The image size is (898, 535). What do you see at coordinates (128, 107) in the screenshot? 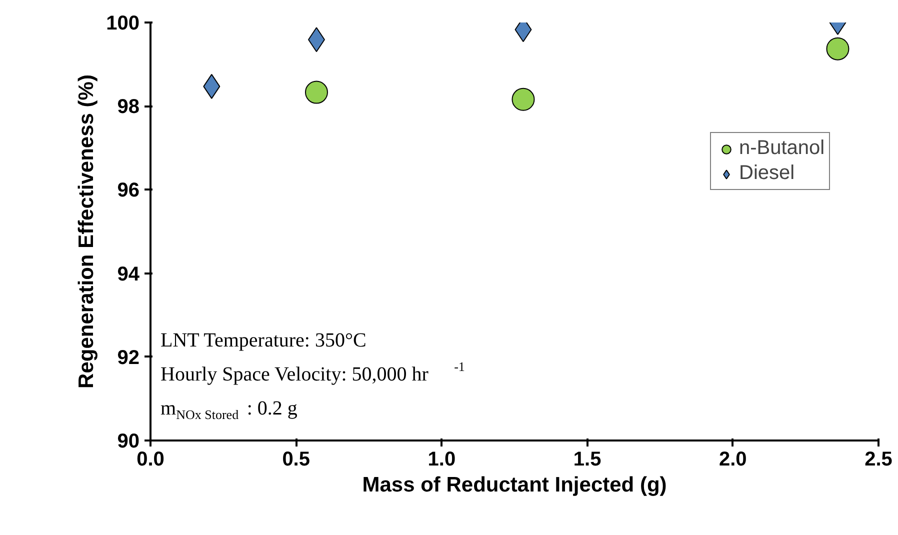
I see `y-tick-label: 98` at bounding box center [128, 107].